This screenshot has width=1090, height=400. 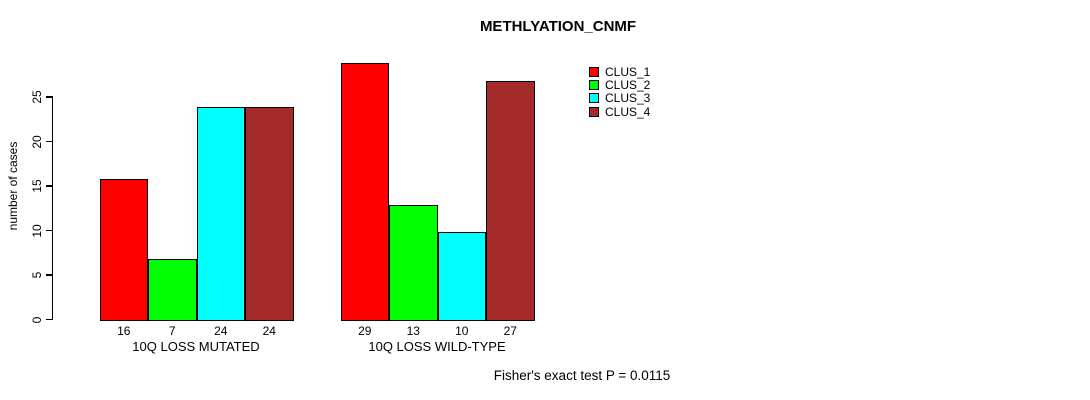 What do you see at coordinates (628, 71) in the screenshot?
I see `legend-label: CLUS_1` at bounding box center [628, 71].